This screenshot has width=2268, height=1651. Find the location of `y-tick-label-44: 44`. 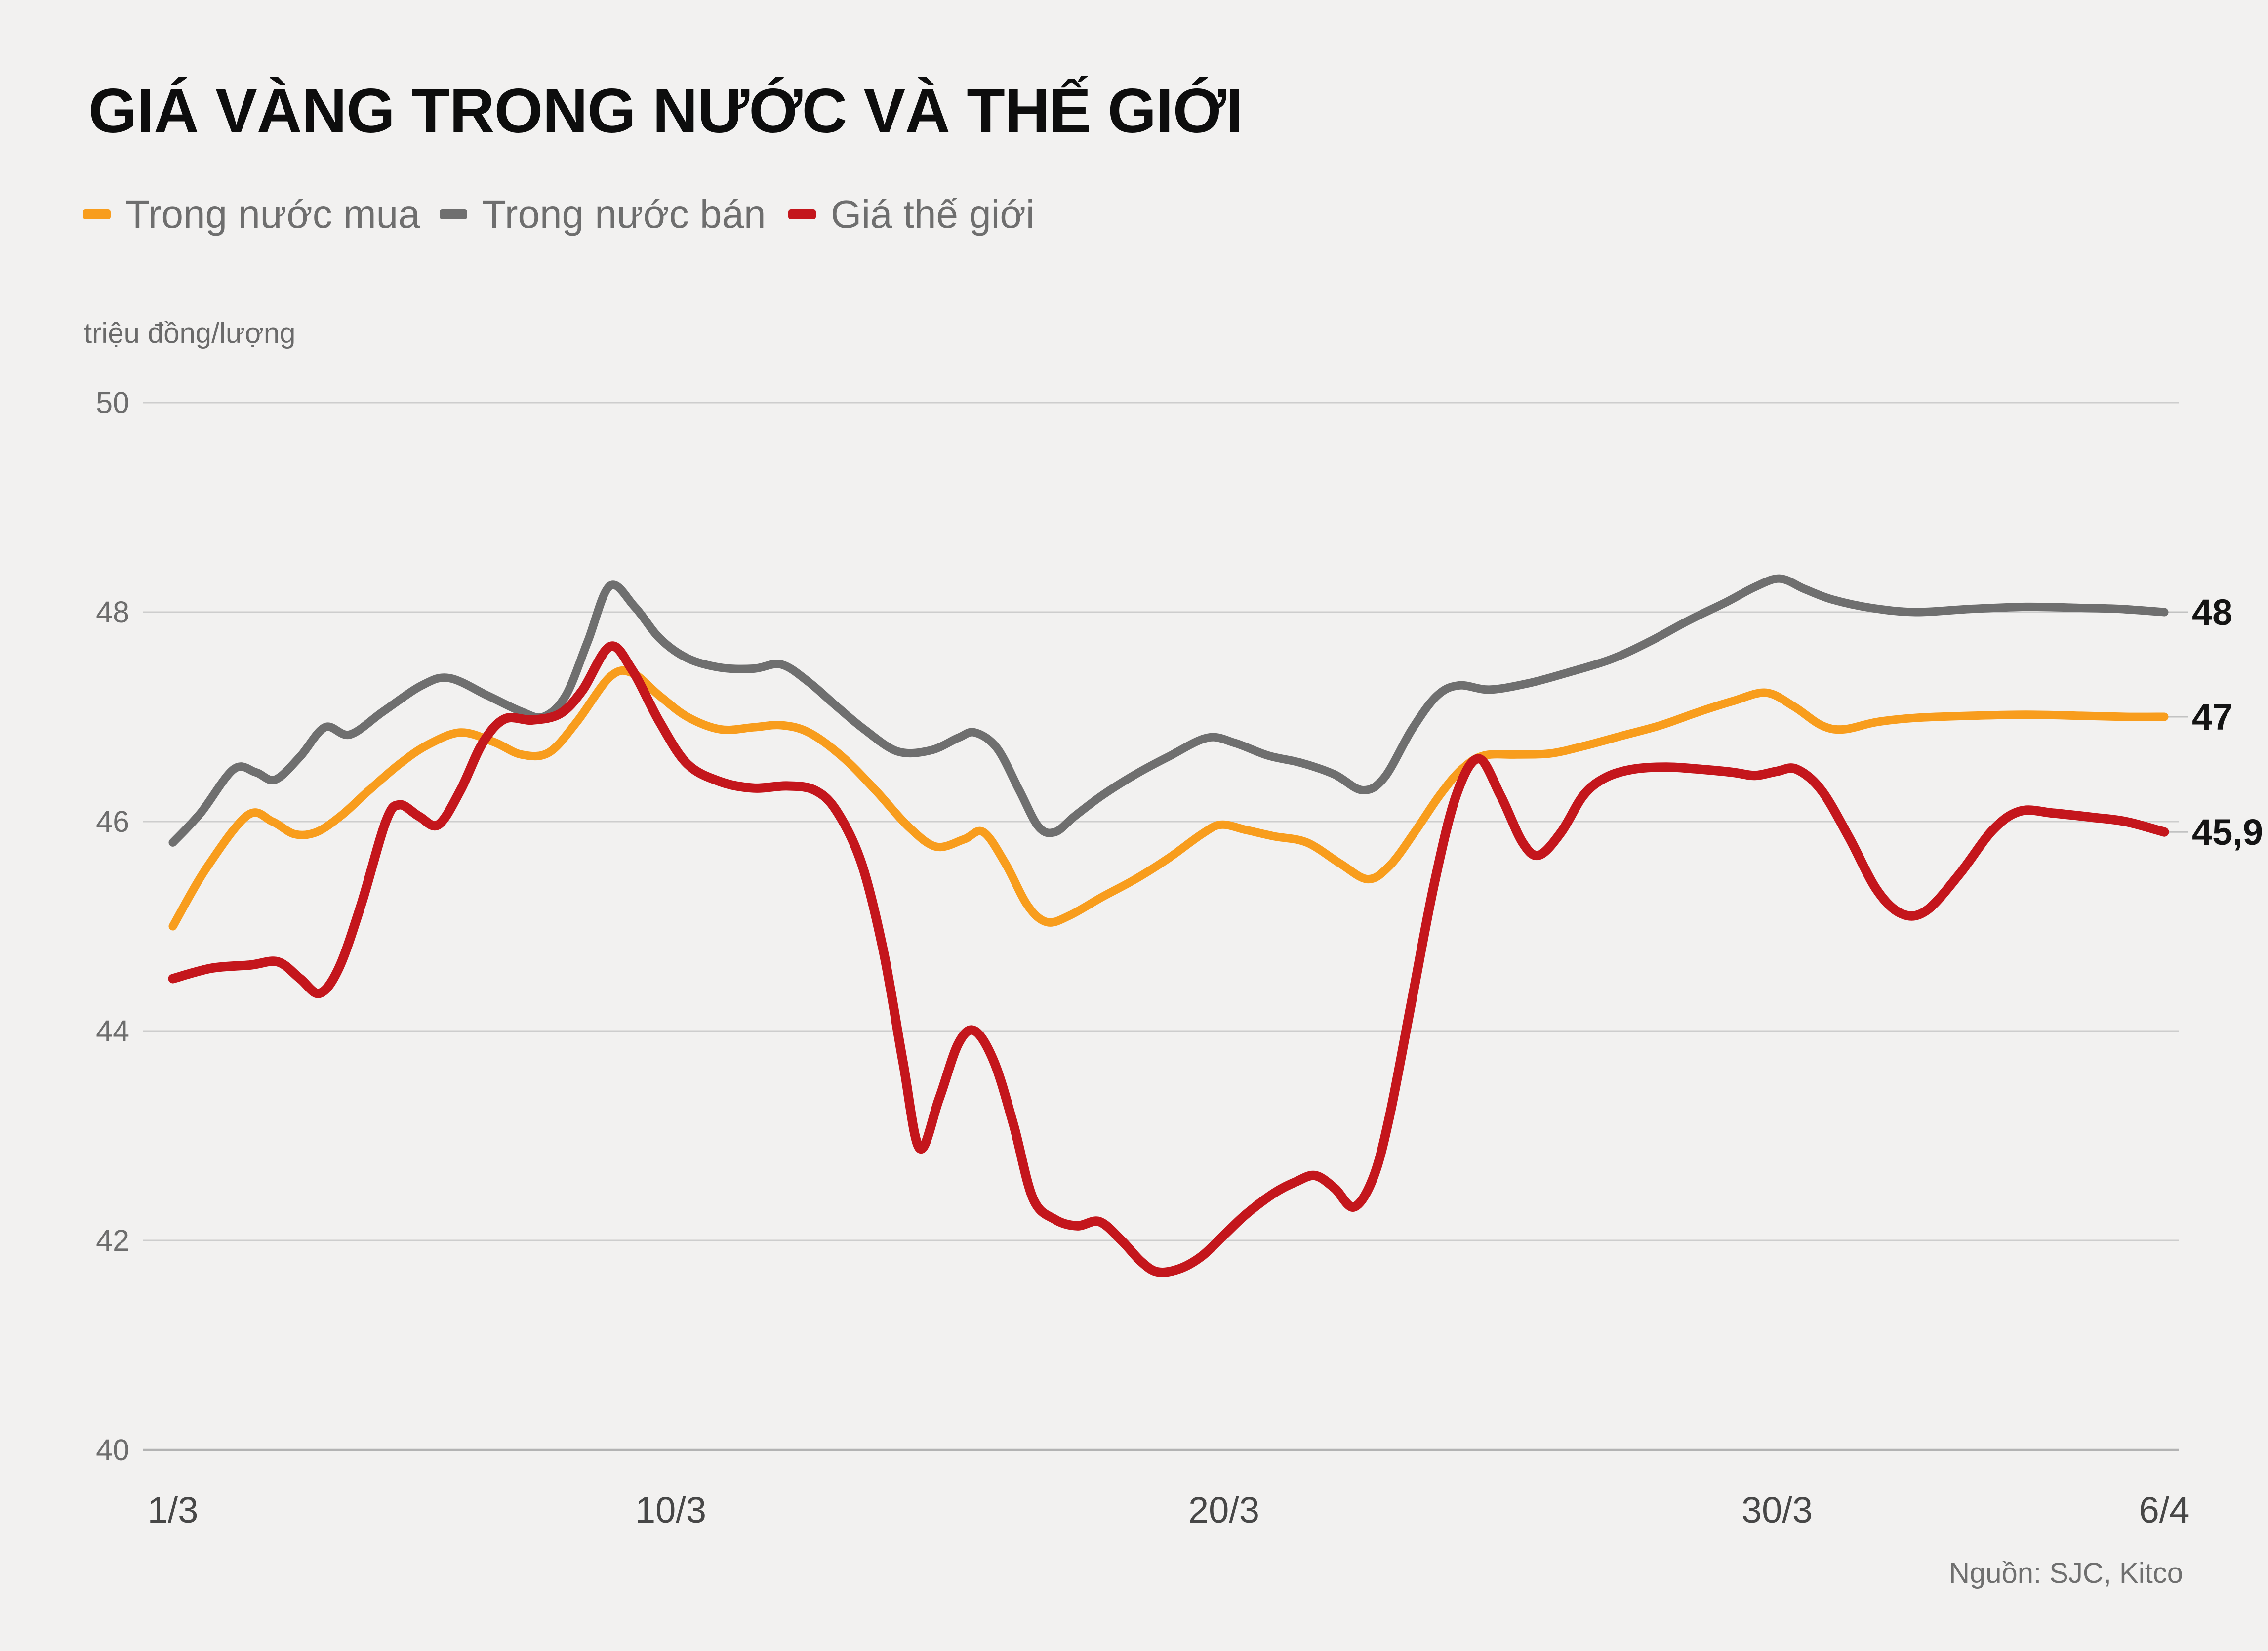

y-tick-label-44: 44 is located at coordinates (113, 1031).